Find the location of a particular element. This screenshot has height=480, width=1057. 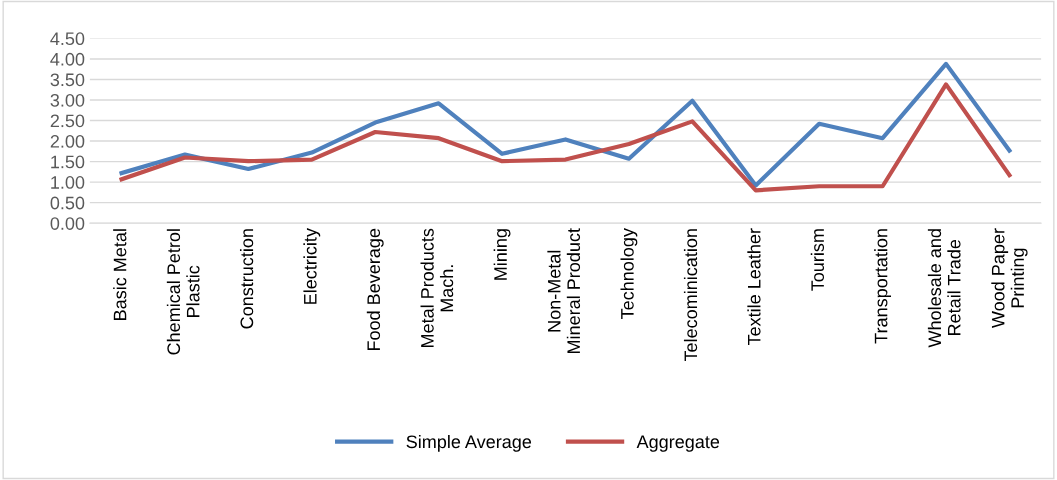

x-tick-label: Textile Leather is located at coordinates (754, 287).